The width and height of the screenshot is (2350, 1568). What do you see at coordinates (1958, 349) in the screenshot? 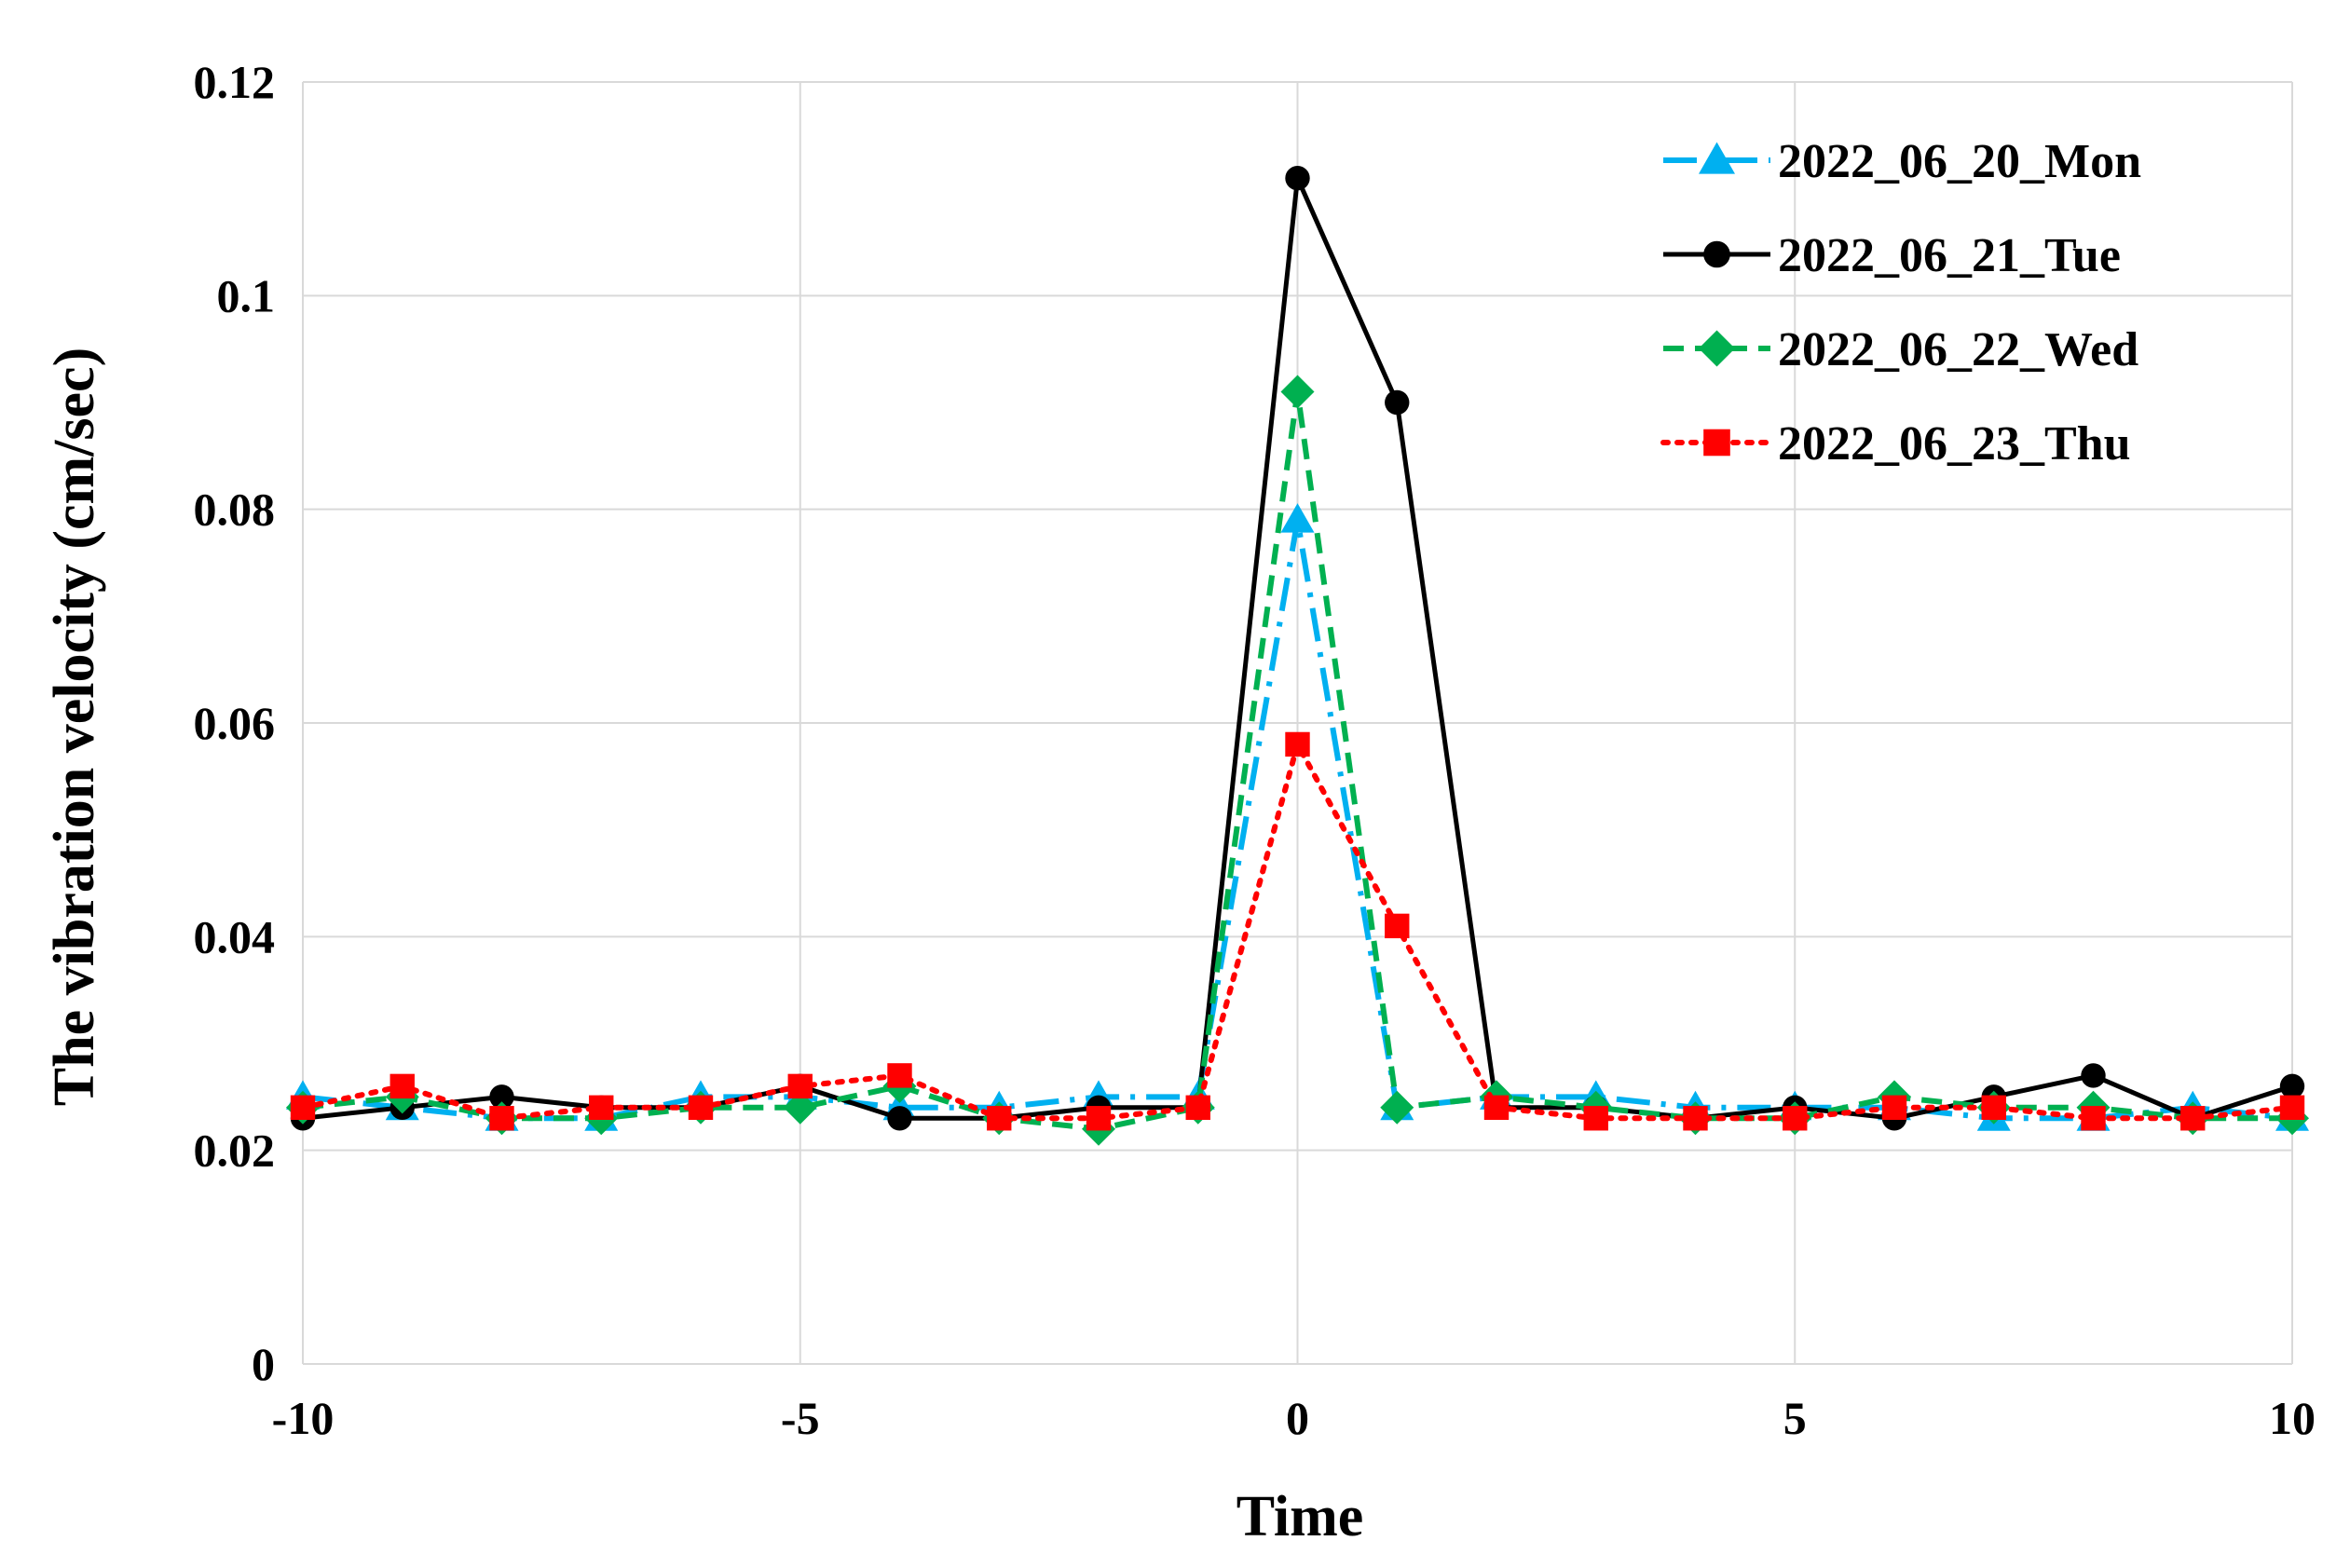
I see `legend-label: 2022_06_22_Wed` at bounding box center [1958, 349].